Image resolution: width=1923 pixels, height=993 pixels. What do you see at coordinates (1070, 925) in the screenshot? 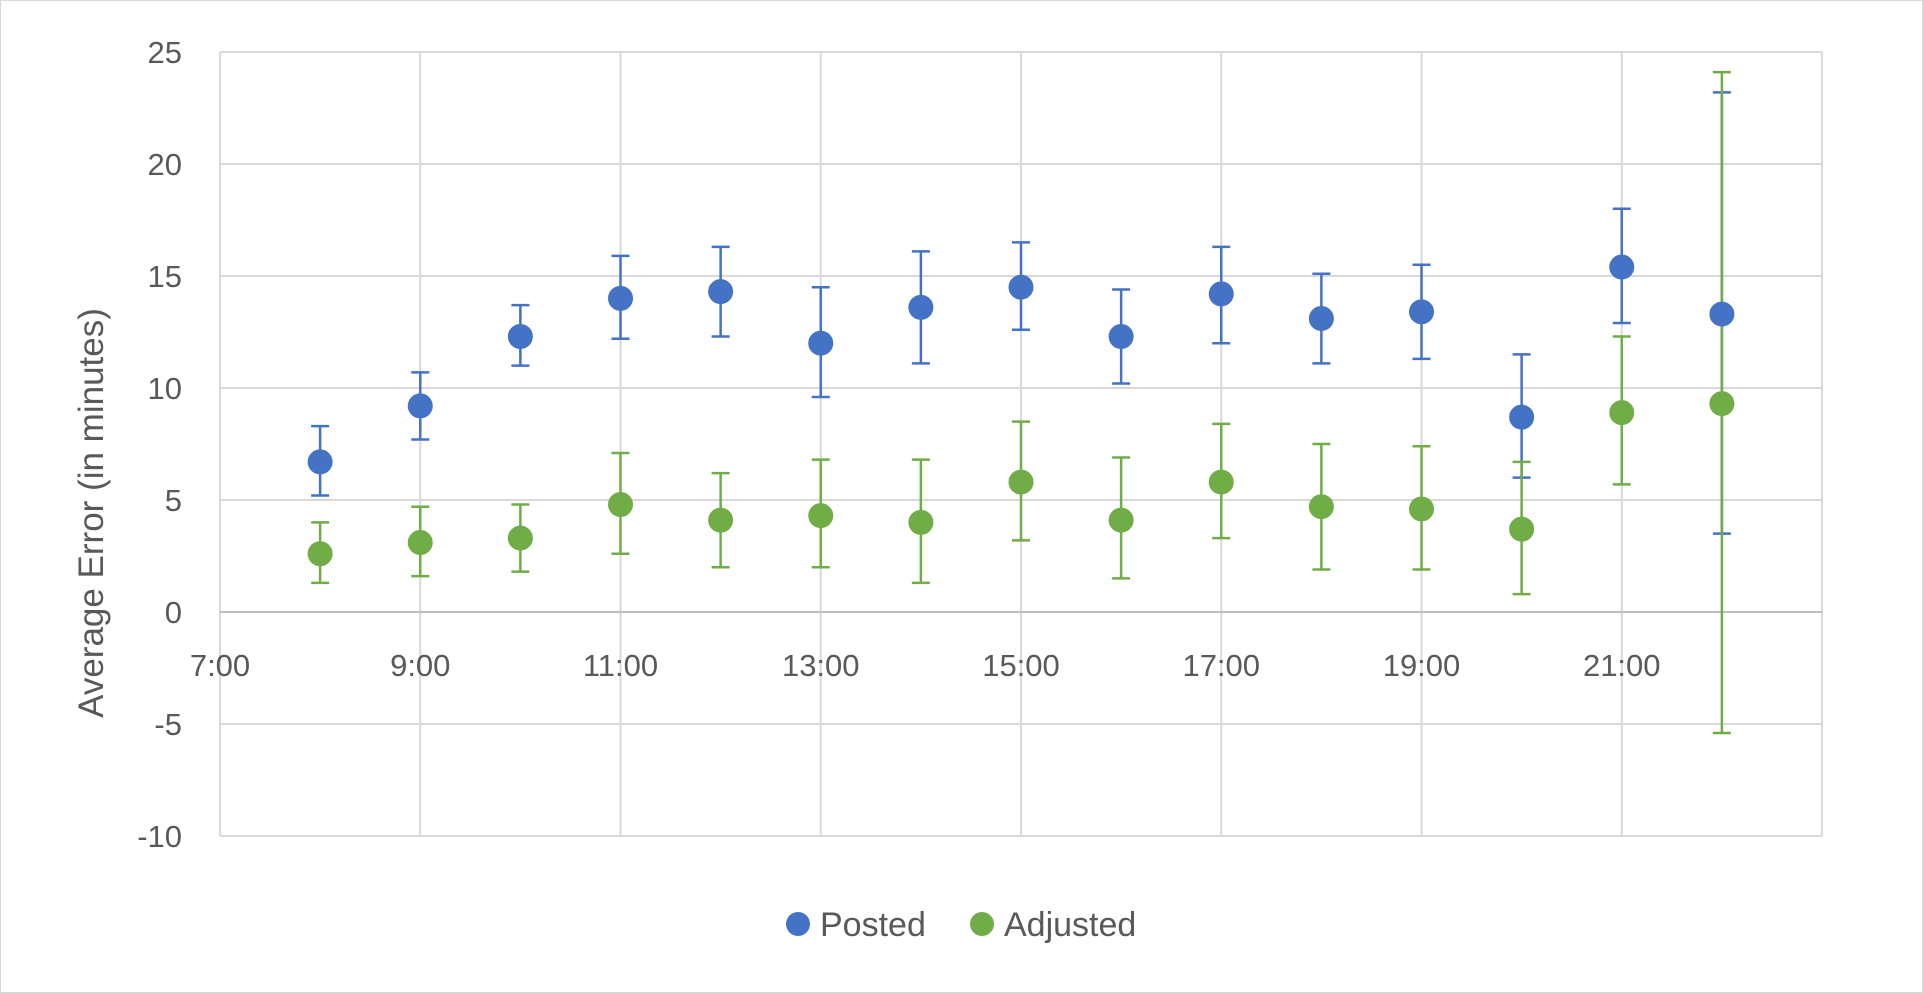
I see `adjusted-legend-label: Adjusted` at bounding box center [1070, 925].